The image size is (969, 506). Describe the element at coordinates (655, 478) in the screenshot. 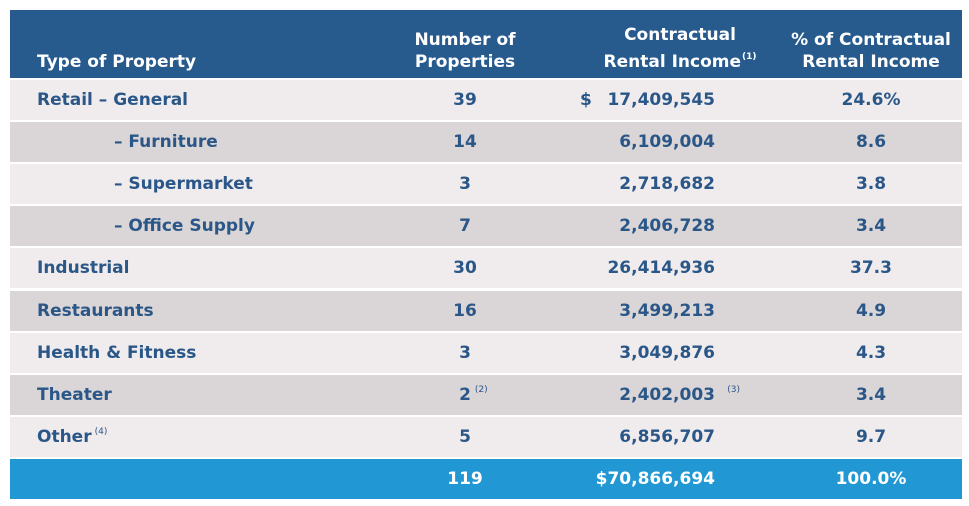

I see `total-income: $70,866,694` at that location.